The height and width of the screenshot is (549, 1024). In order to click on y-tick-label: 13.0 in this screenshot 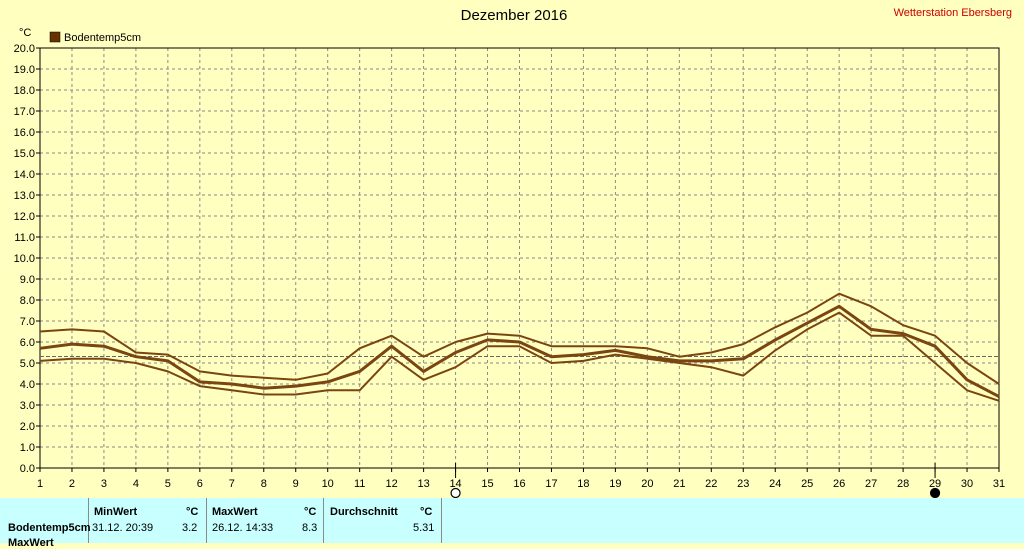, I will do `click(24, 196)`.